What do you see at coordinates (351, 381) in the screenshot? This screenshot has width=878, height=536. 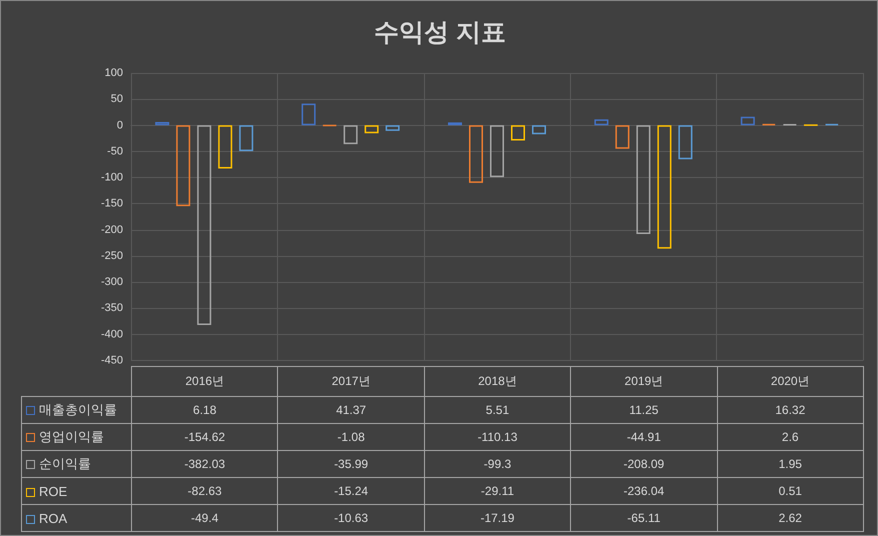 I see `x-tick-label: 2017년` at bounding box center [351, 381].